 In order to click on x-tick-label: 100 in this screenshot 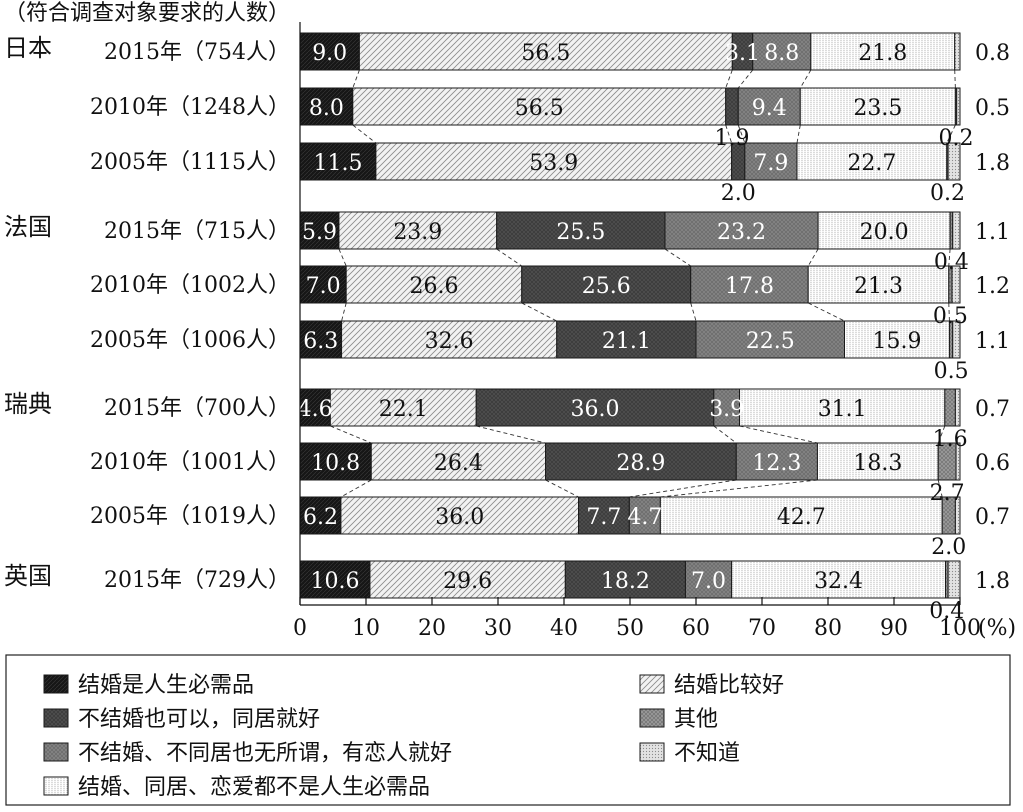, I will do `click(960, 628)`.